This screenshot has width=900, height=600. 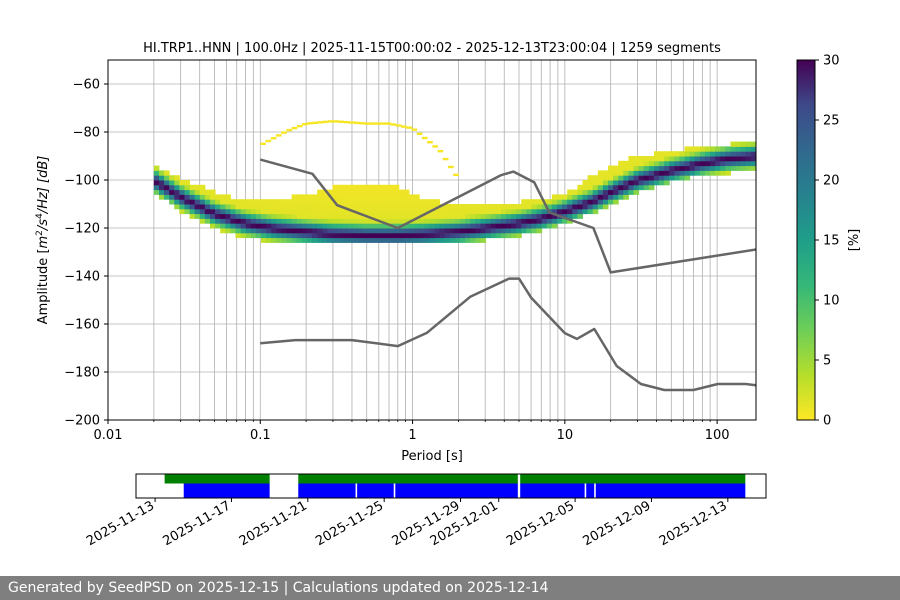 I want to click on date-tick-label: 2025-12-05, so click(x=540, y=523).